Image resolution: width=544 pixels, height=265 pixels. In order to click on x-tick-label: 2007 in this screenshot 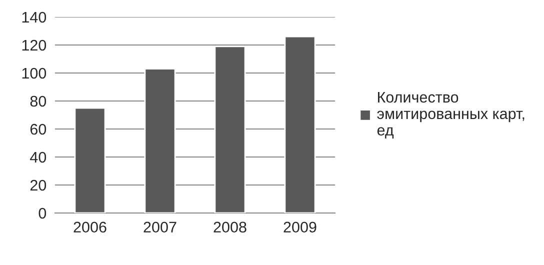, I will do `click(160, 227)`.